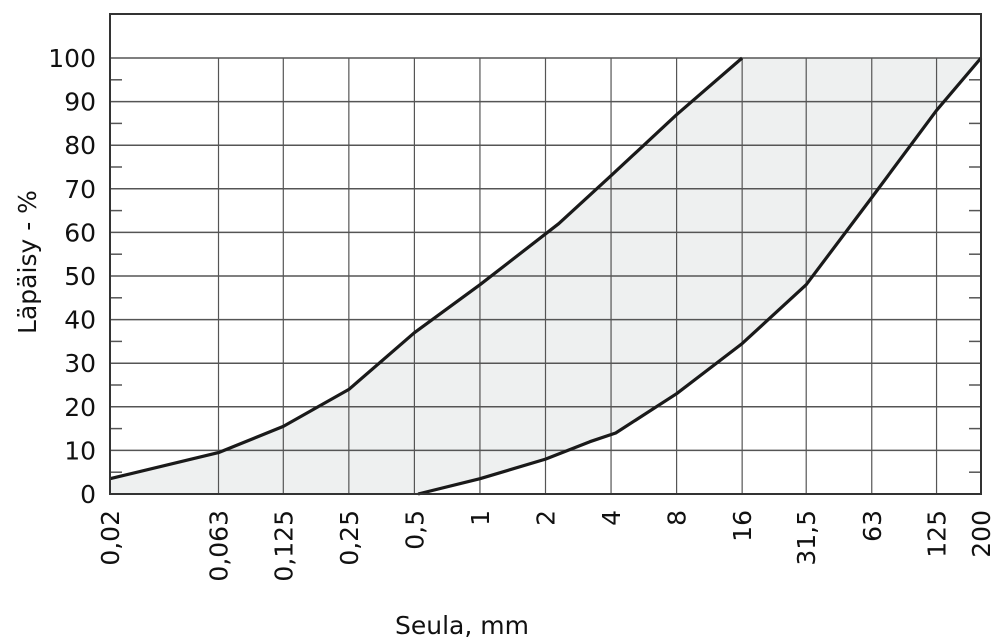 The image size is (991, 641). What do you see at coordinates (545, 36) in the screenshot?
I see `upper-margin` at bounding box center [545, 36].